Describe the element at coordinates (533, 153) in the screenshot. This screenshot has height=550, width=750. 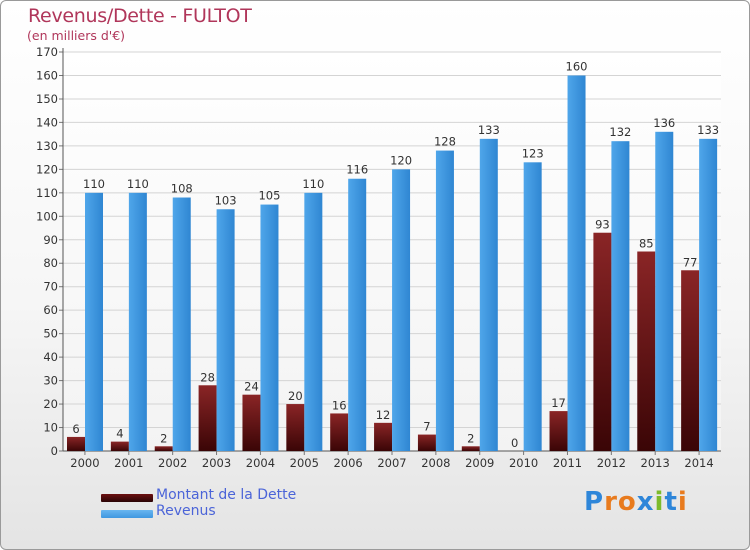
I see `data-label-revenus: 123` at that location.